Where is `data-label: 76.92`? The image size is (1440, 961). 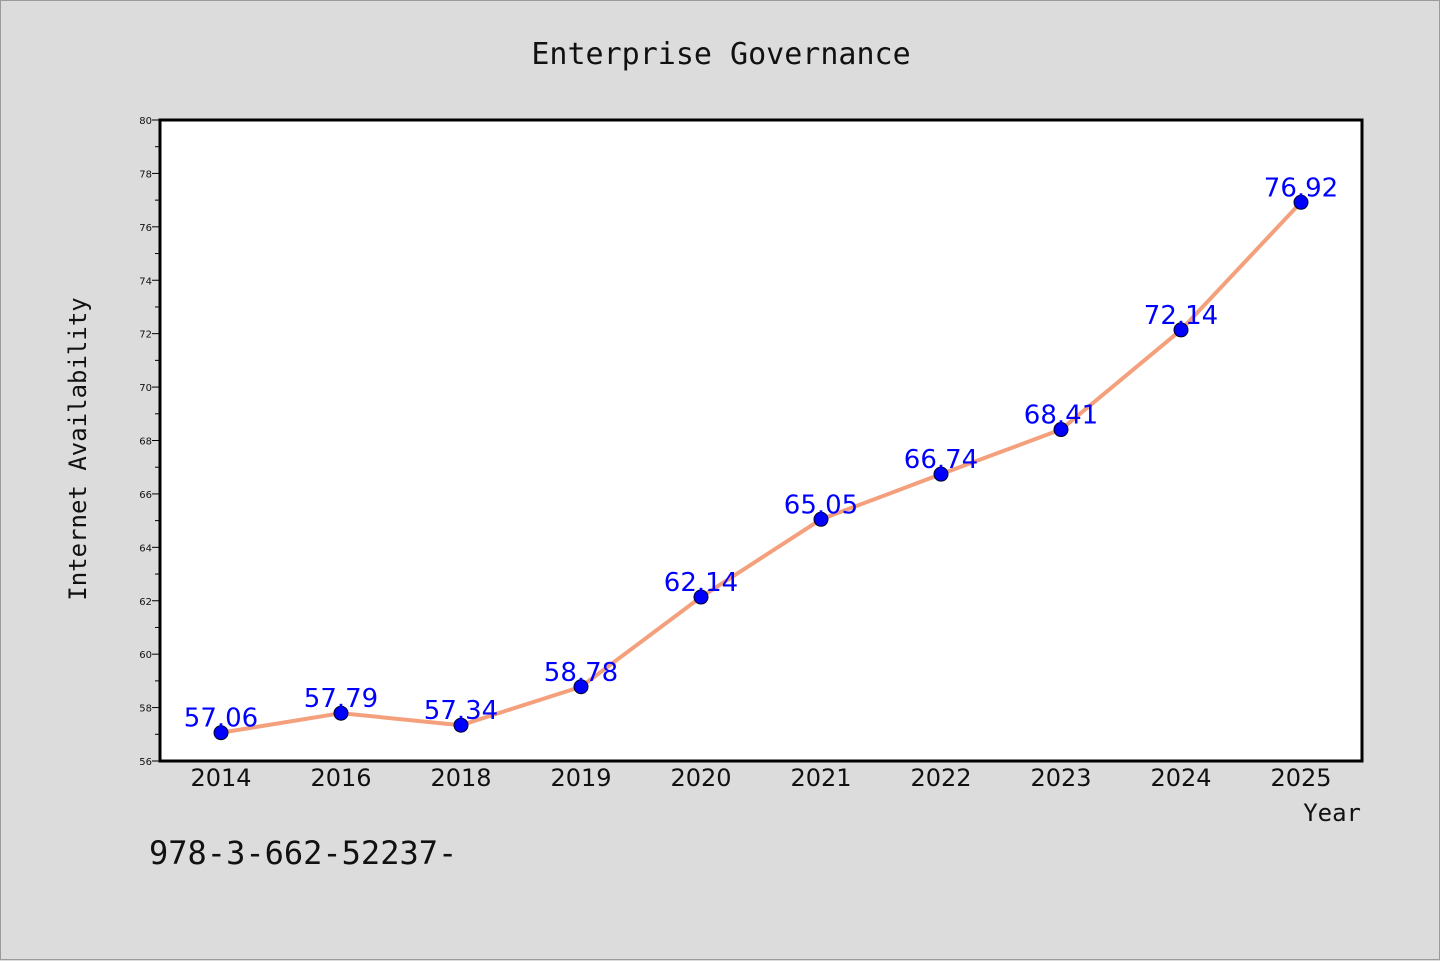
data-label: 76.92 is located at coordinates (1301, 188).